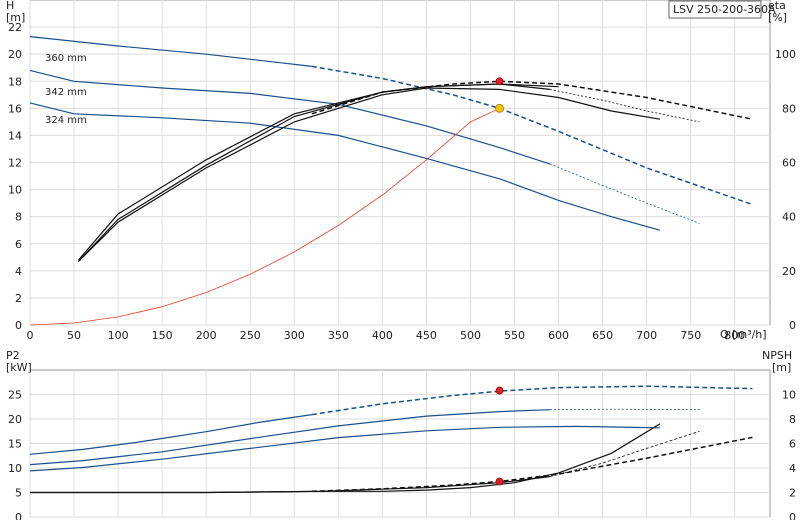 The width and height of the screenshot is (800, 520). Describe the element at coordinates (10, 6) in the screenshot. I see `y-left-label-symbol: H` at that location.